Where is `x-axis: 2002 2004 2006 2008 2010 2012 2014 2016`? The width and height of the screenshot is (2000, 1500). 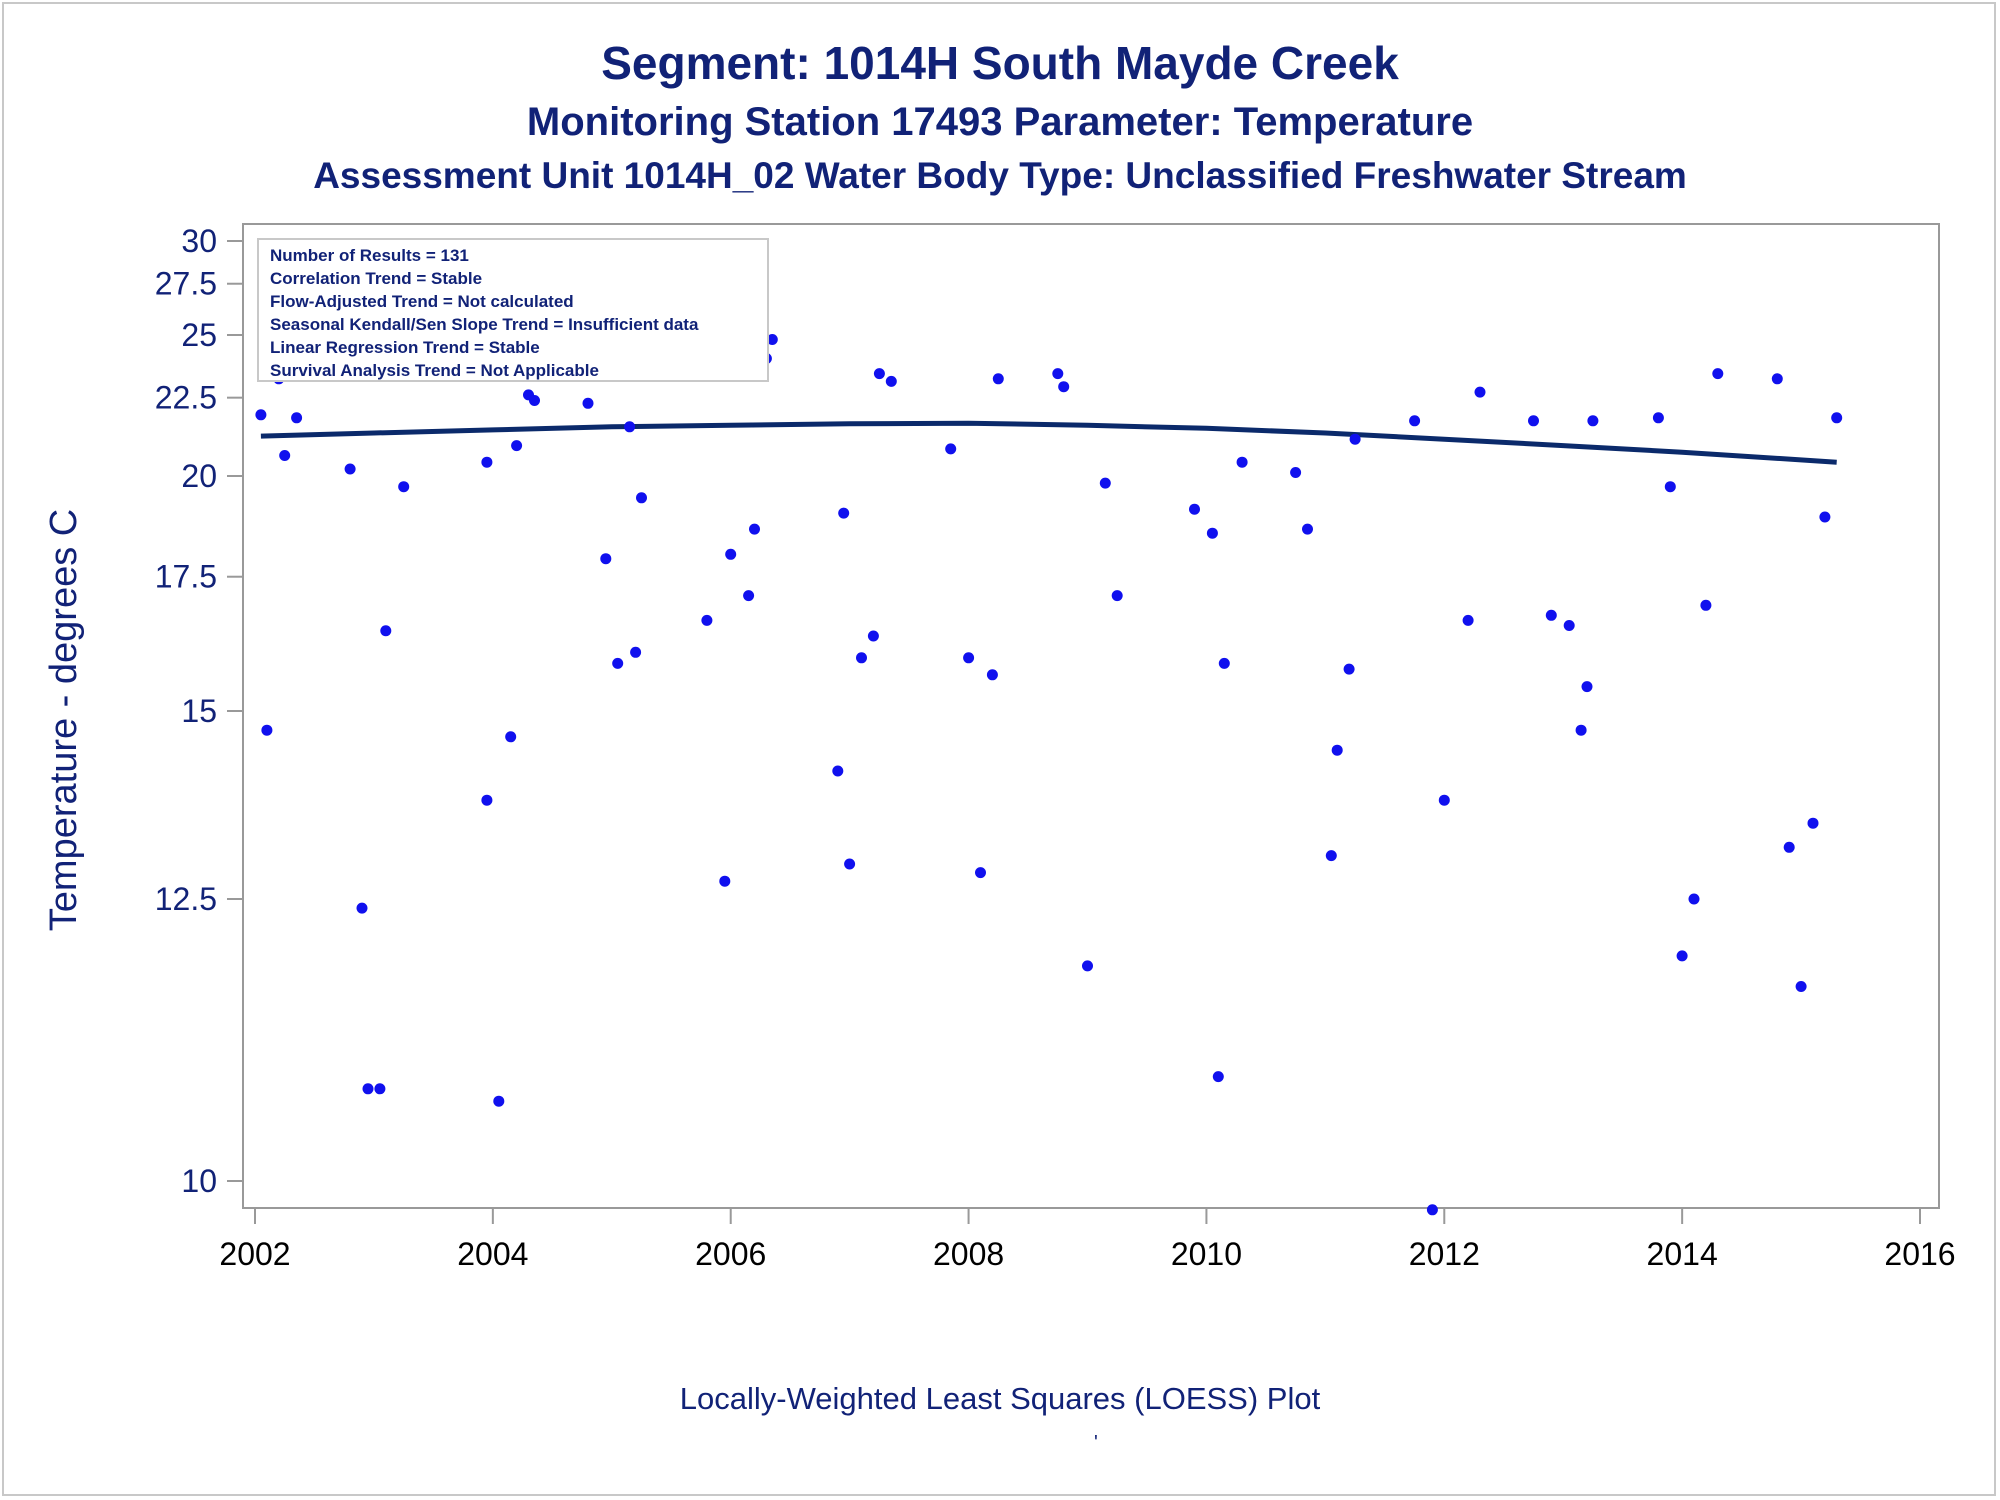
x-axis: 2002 2004 2006 2008 2010 2012 2014 2016 is located at coordinates (1087, 1240).